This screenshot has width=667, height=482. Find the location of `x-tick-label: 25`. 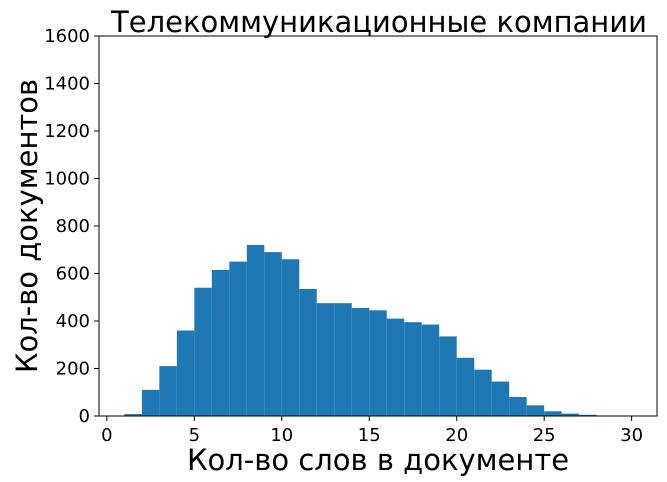

x-tick-label: 25 is located at coordinates (544, 435).